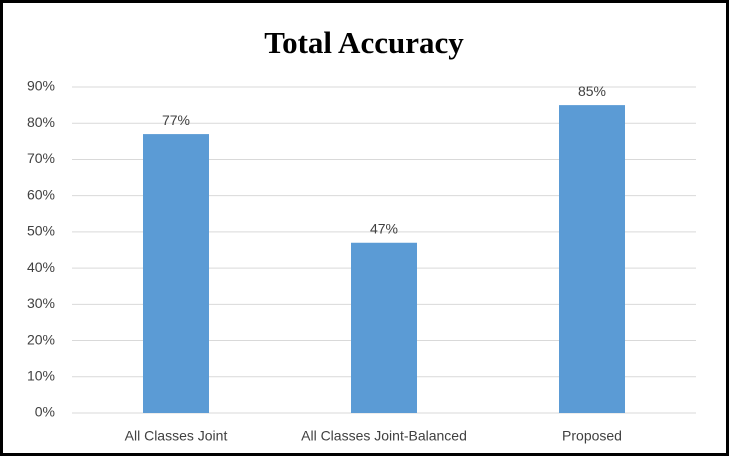 The image size is (729, 456). What do you see at coordinates (364, 42) in the screenshot?
I see `chart-title: Total Accuracy` at bounding box center [364, 42].